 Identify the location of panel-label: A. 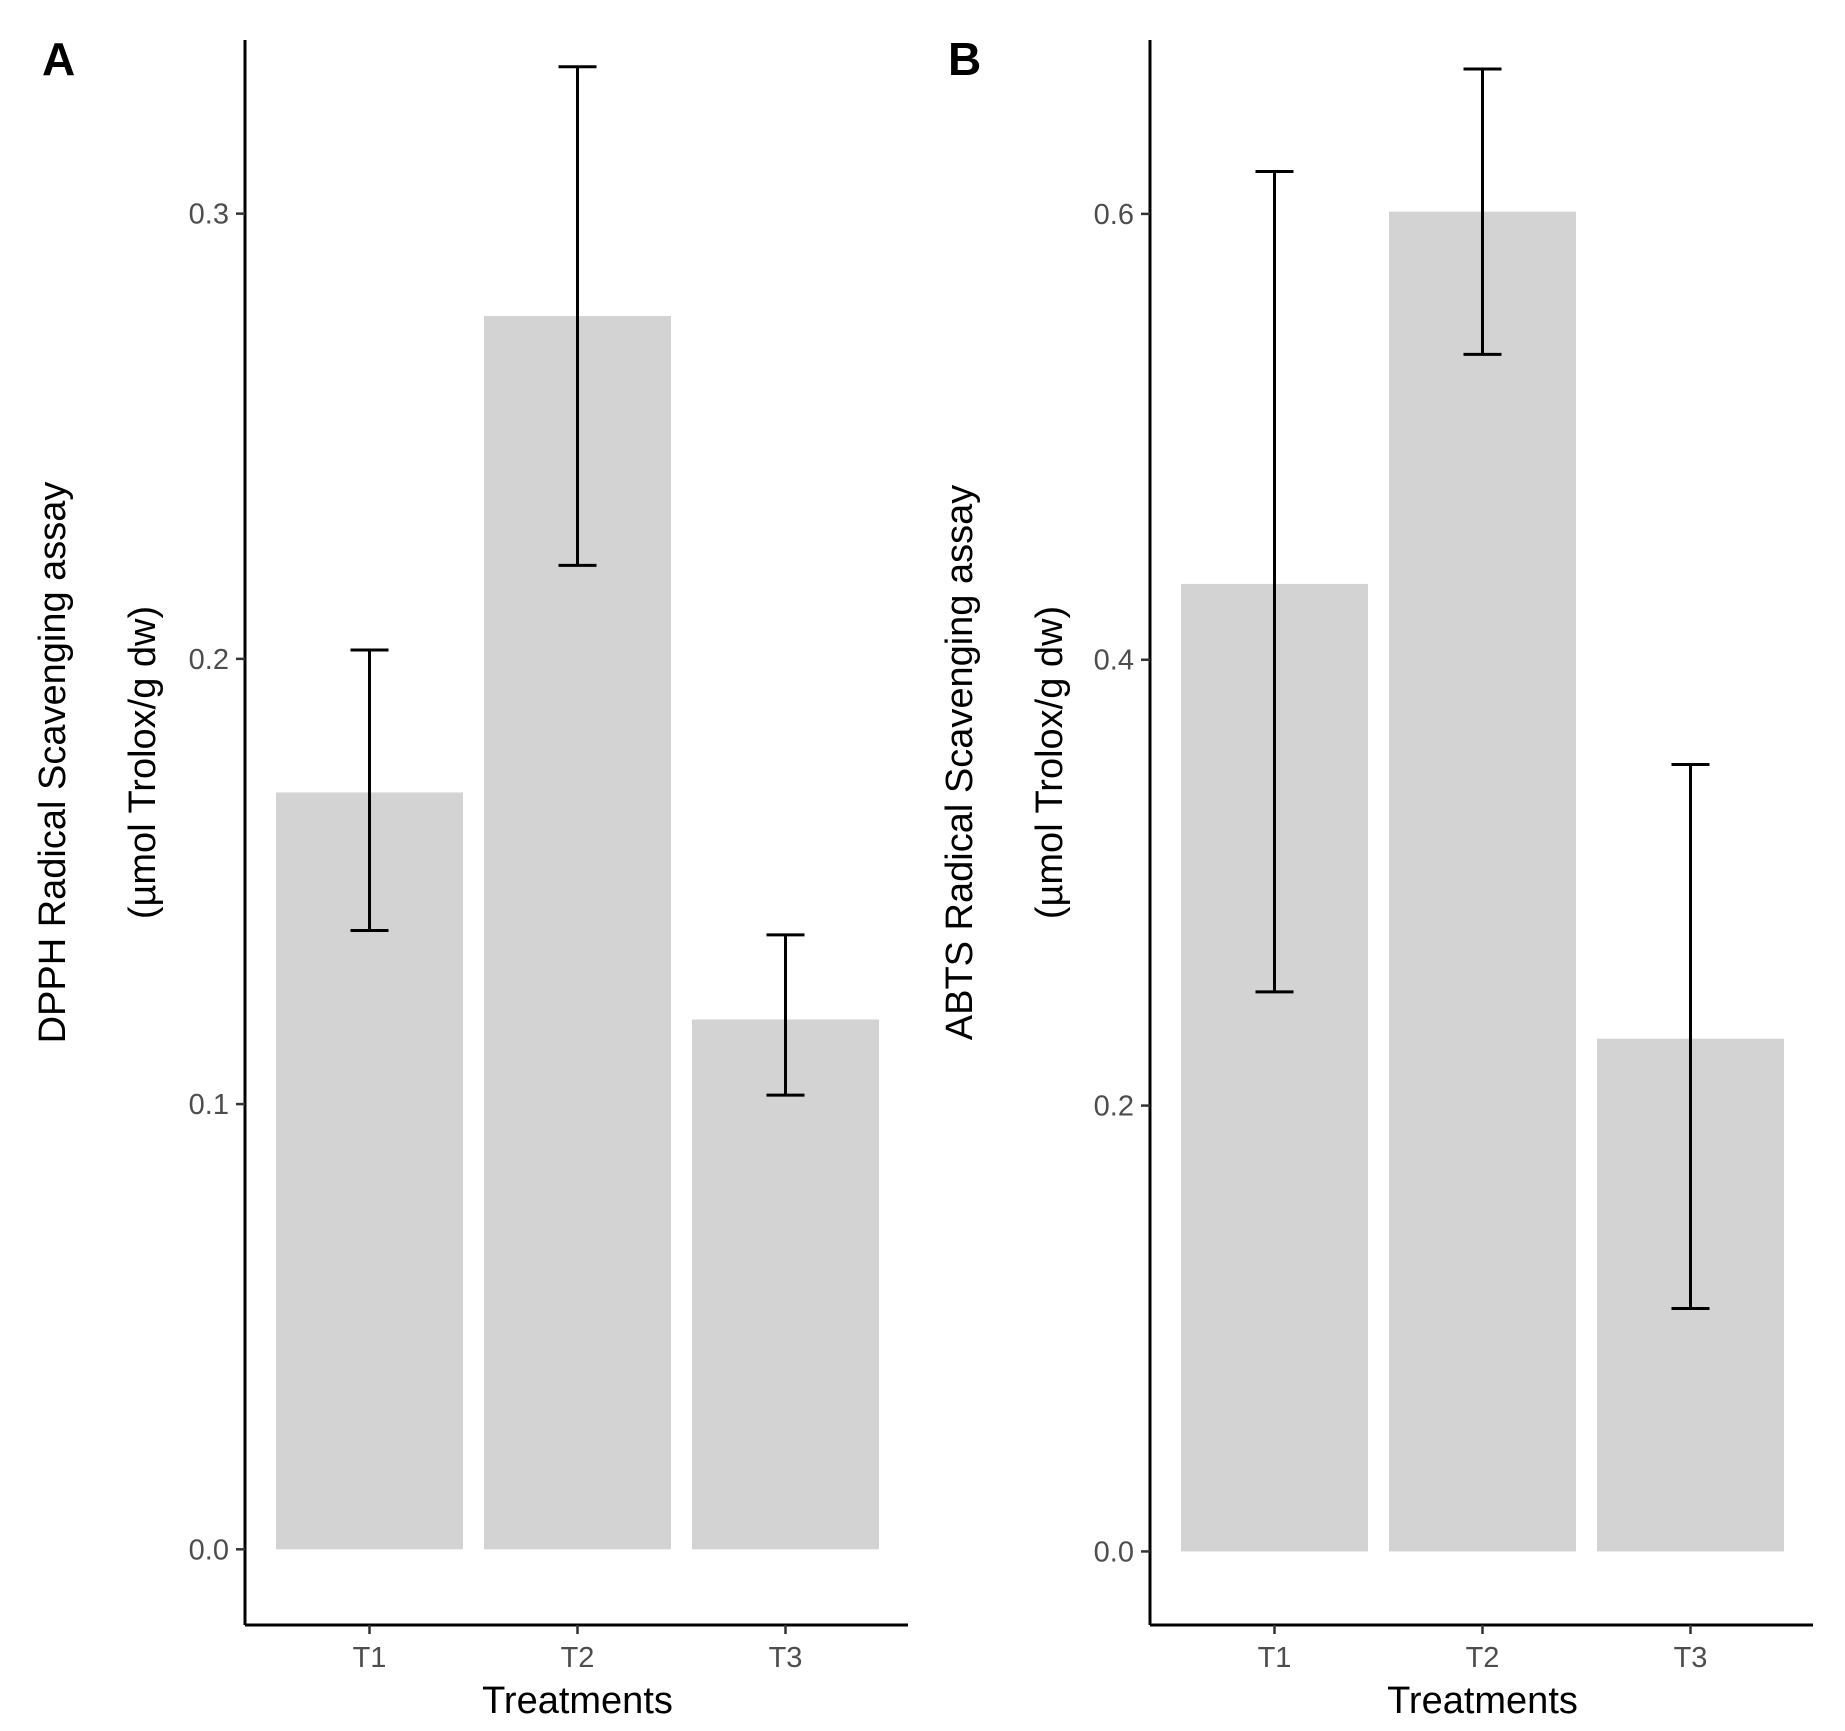
(58, 59).